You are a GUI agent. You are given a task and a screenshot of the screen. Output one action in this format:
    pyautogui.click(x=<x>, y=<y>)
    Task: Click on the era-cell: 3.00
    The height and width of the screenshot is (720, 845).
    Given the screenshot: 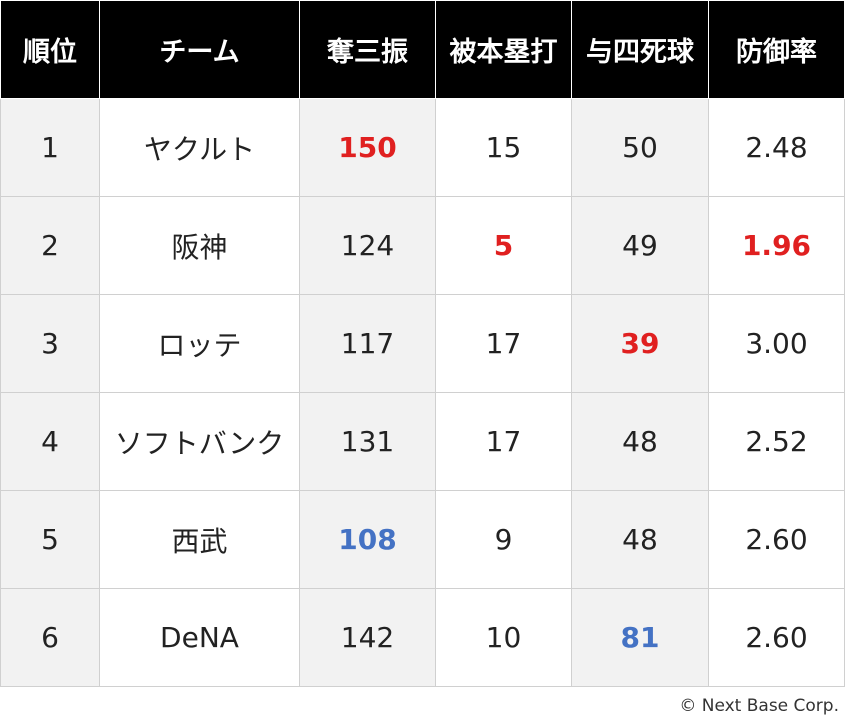 What is the action you would take?
    pyautogui.click(x=776, y=343)
    